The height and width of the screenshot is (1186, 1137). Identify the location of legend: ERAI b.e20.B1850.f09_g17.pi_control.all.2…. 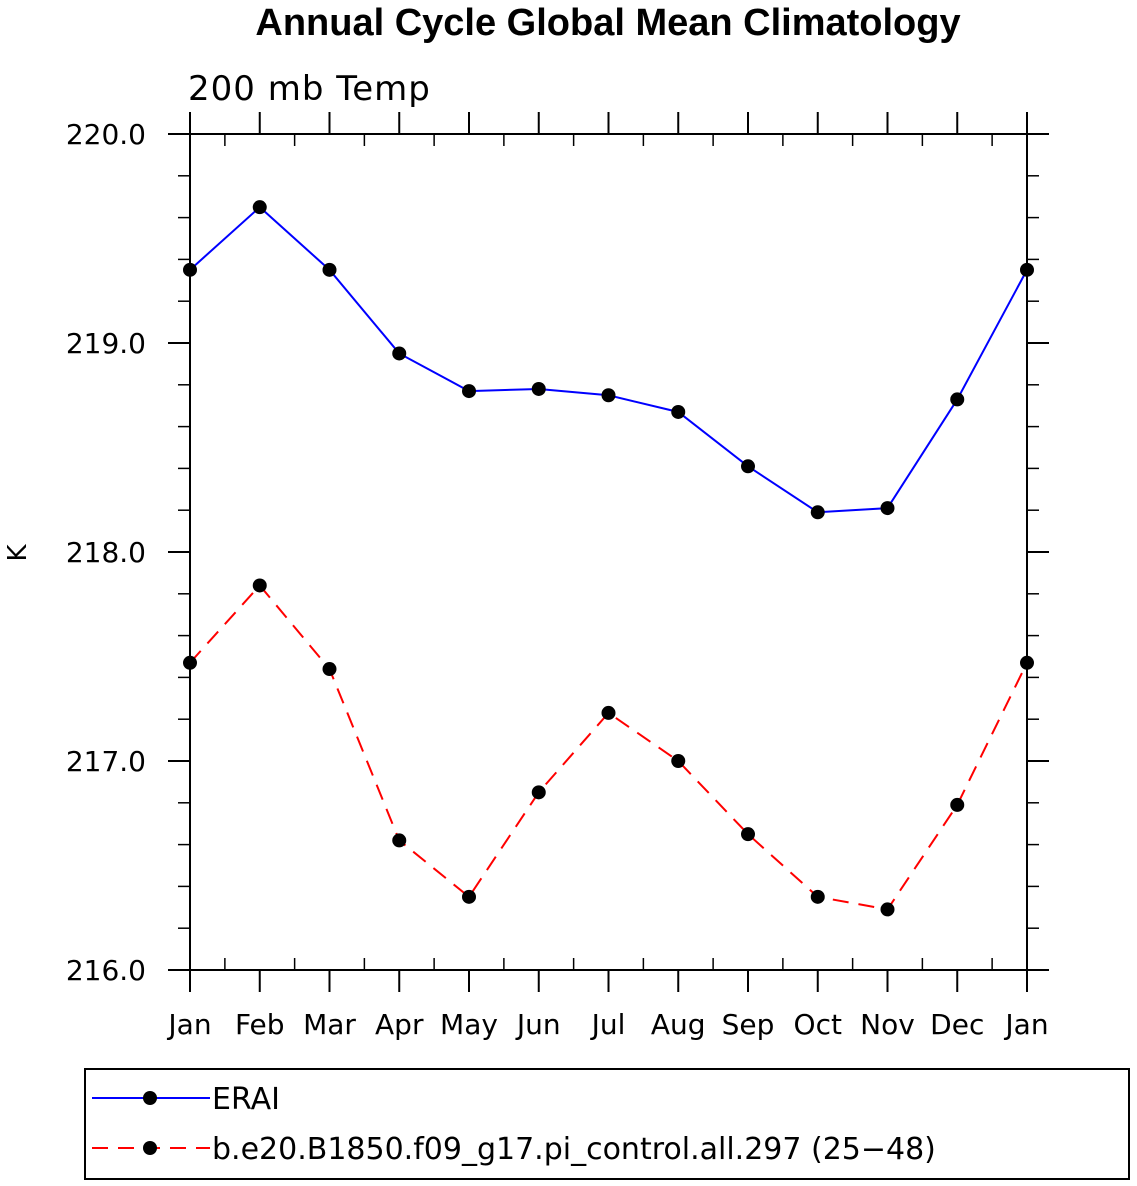
(514, 1124).